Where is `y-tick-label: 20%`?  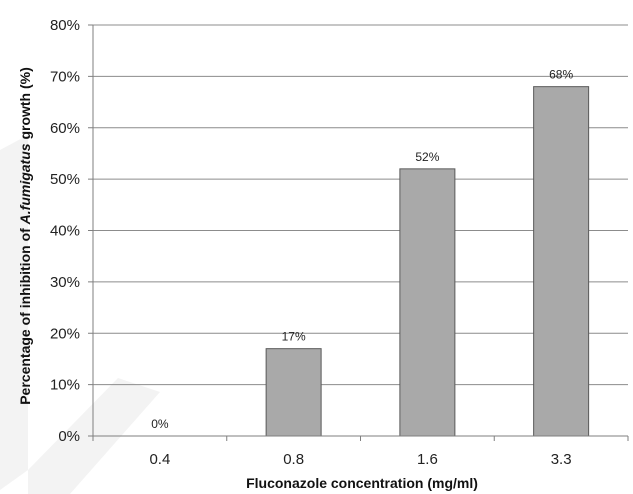
y-tick-label: 20% is located at coordinates (65, 333).